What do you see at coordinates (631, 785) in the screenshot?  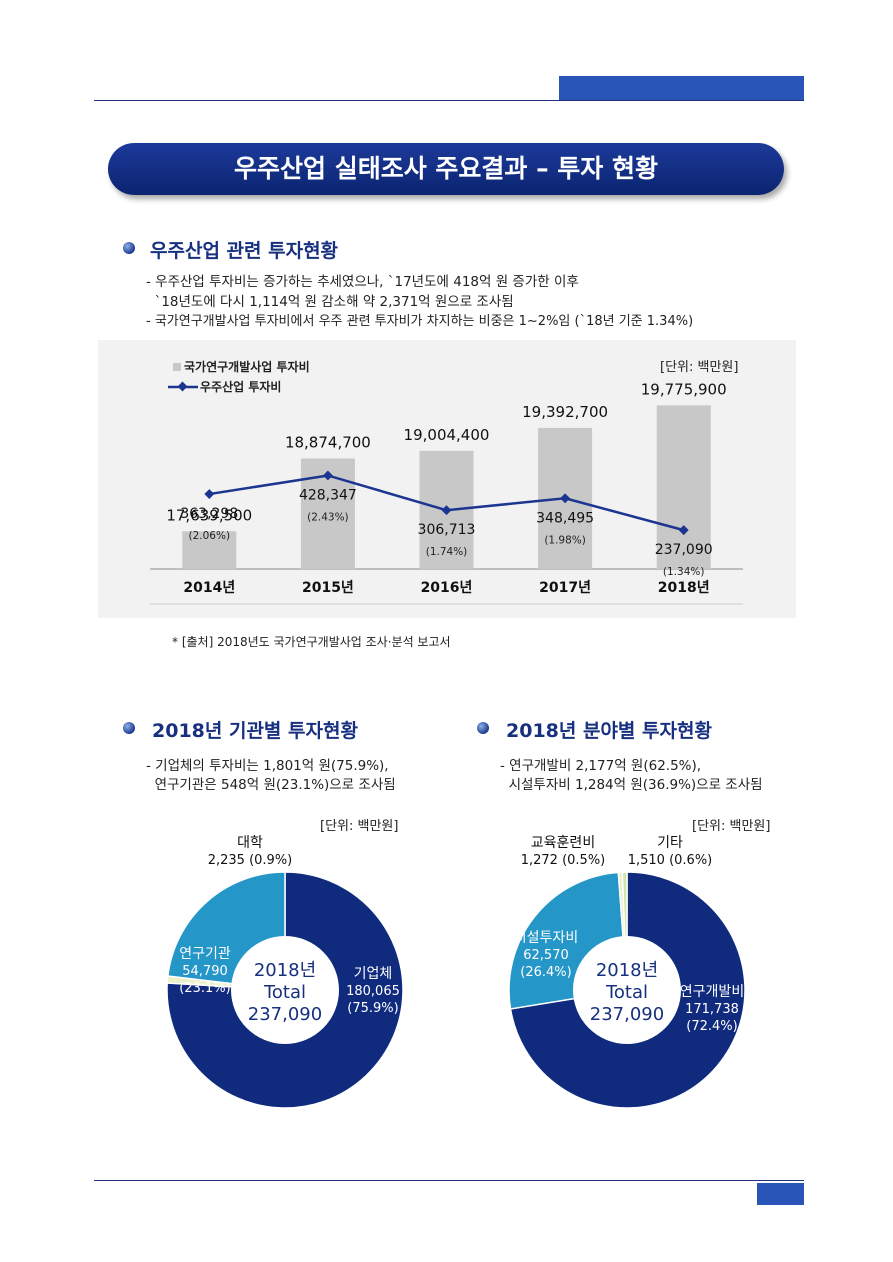 I see `section3-line-2: 시설투자비 1,284억 원(36.9%)으로 조사됨` at bounding box center [631, 785].